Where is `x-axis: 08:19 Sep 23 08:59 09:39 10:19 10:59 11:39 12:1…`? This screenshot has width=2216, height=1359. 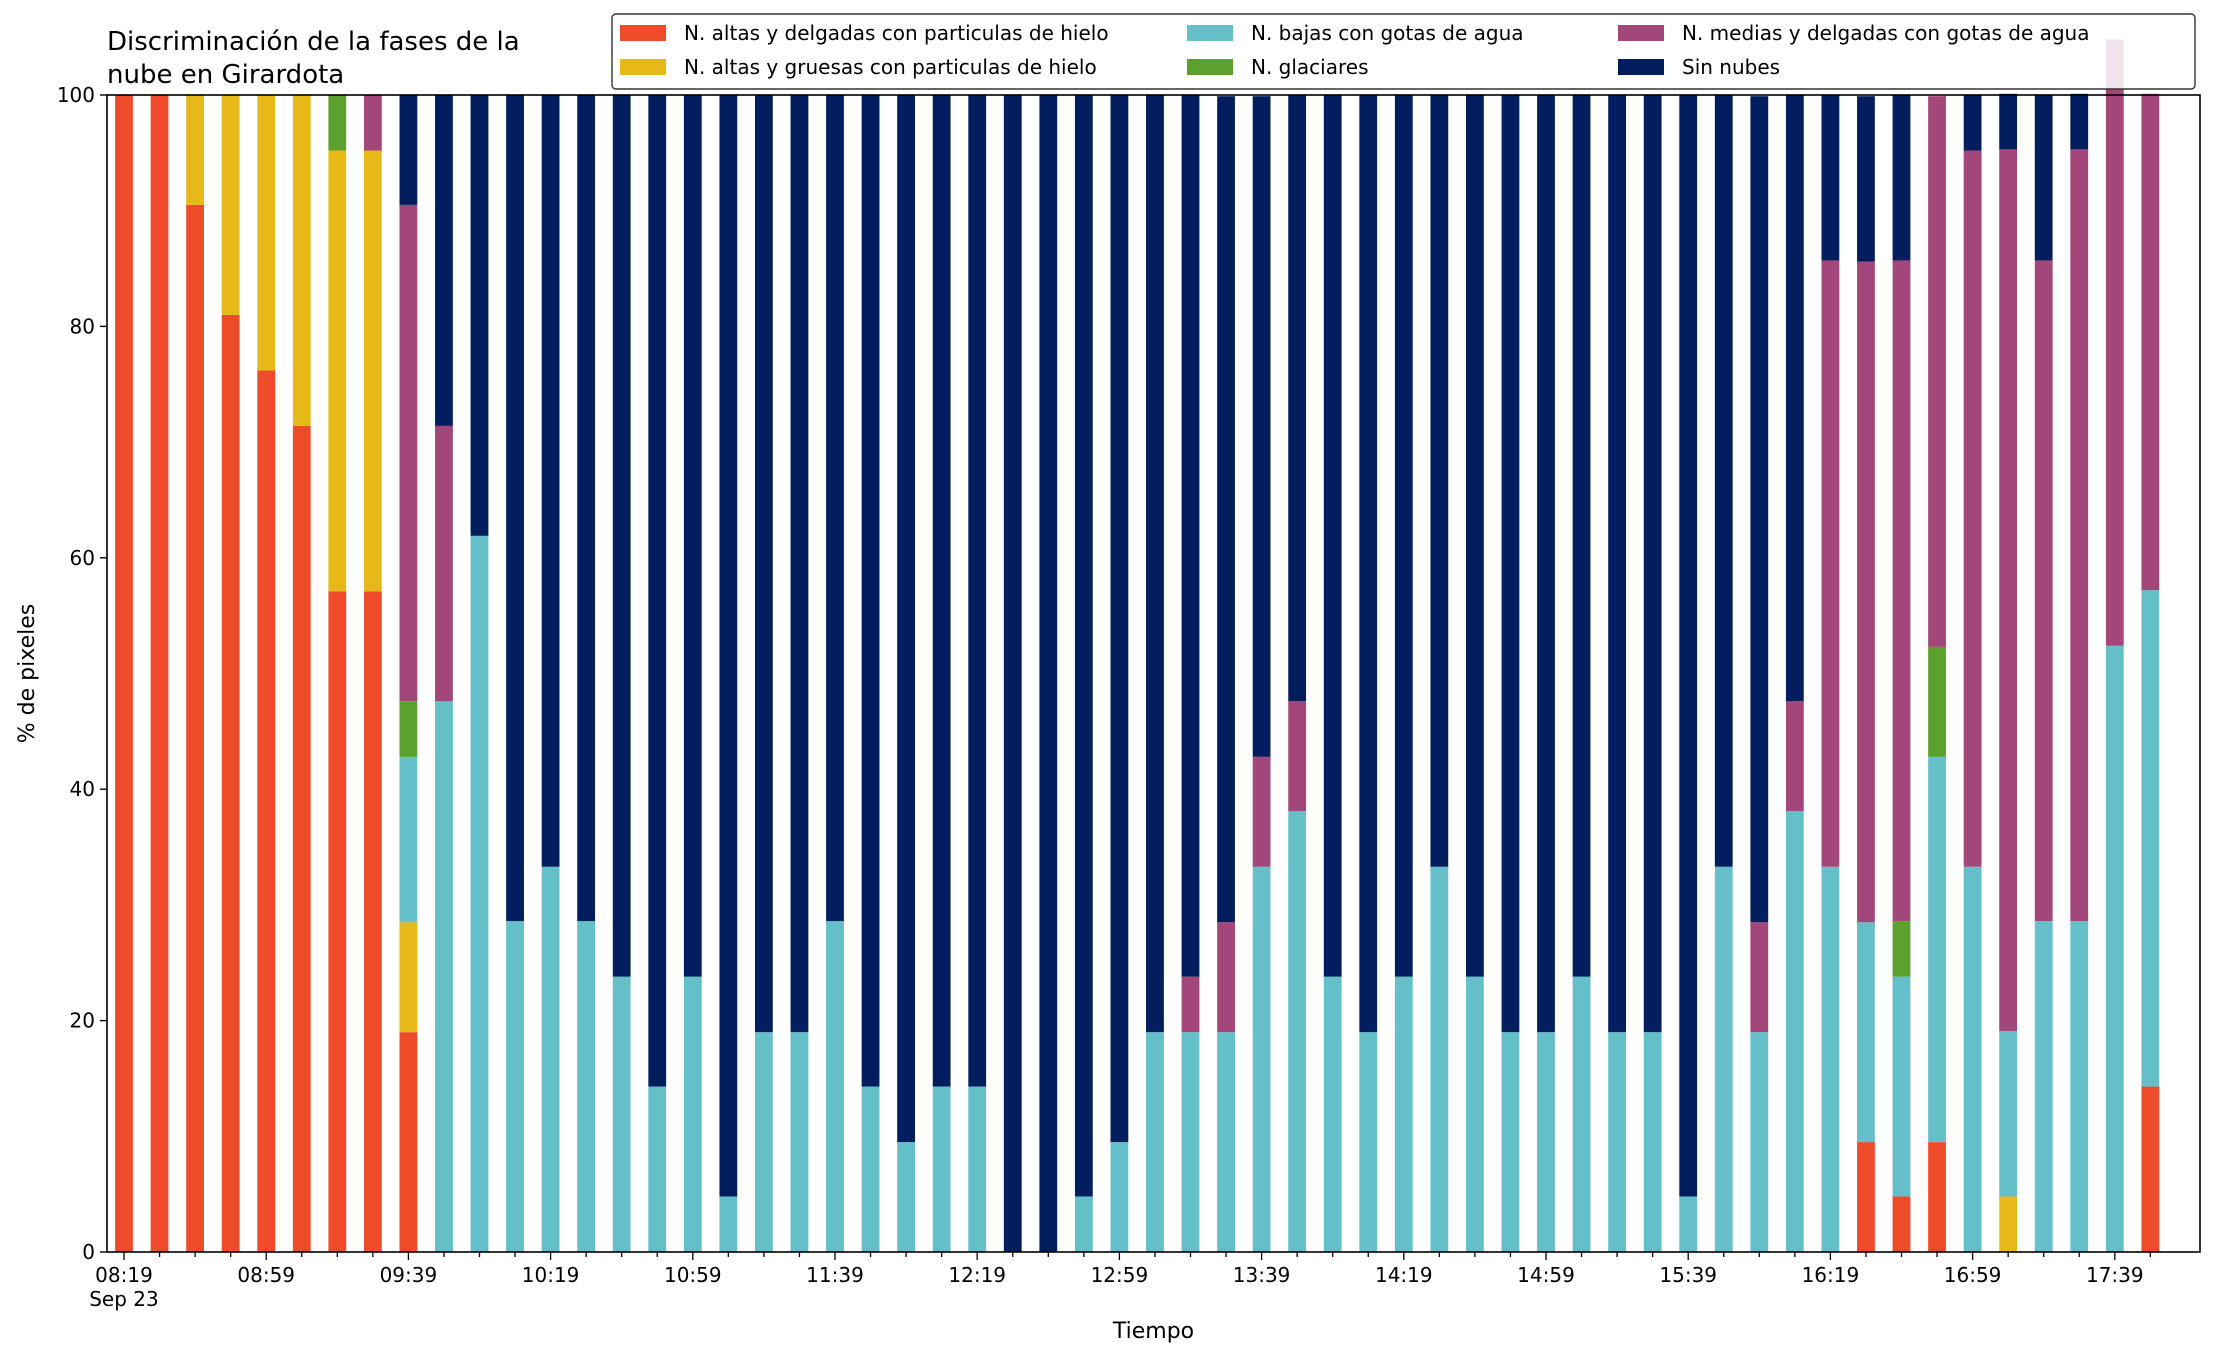 x-axis: 08:19 Sep 23 08:59 09:39 10:19 10:59 11:39 12:1… is located at coordinates (1120, 1281).